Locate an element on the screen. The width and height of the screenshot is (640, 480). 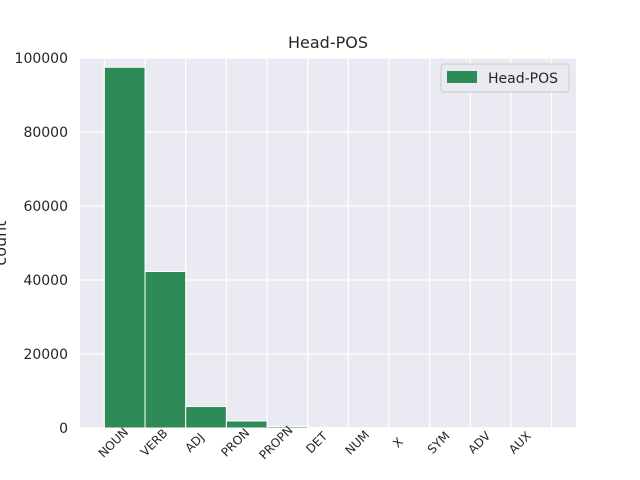
legend: Head-POS is located at coordinates (505, 78).